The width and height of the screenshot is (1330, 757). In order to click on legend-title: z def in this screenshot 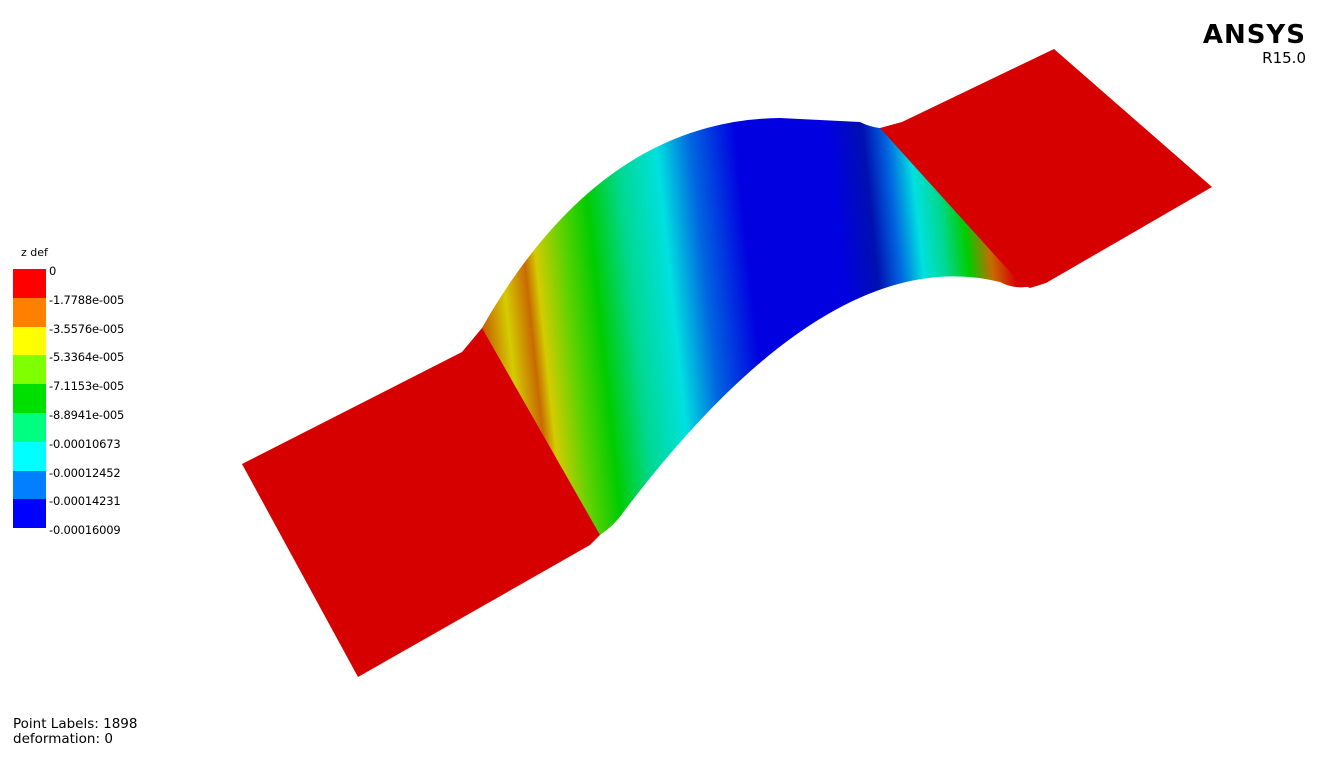, I will do `click(34, 252)`.